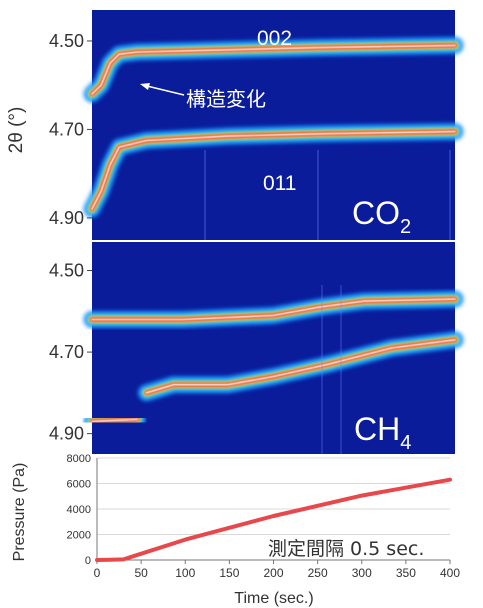 This screenshot has width=483, height=608. I want to click on pressure-x-tick-label-0: 0, so click(97, 573).